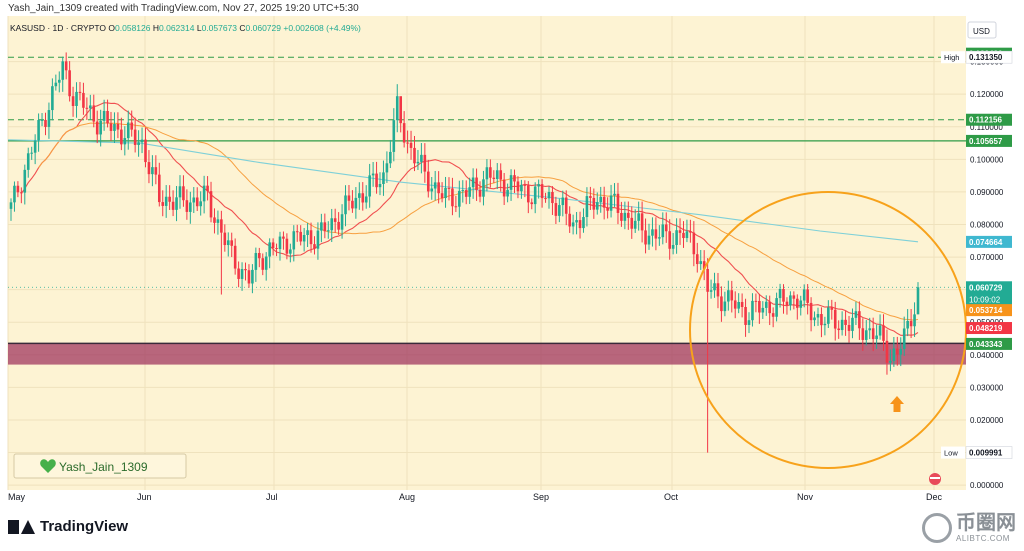  What do you see at coordinates (987, 159) in the screenshot?
I see `y-tick-label: 0.100000` at bounding box center [987, 159].